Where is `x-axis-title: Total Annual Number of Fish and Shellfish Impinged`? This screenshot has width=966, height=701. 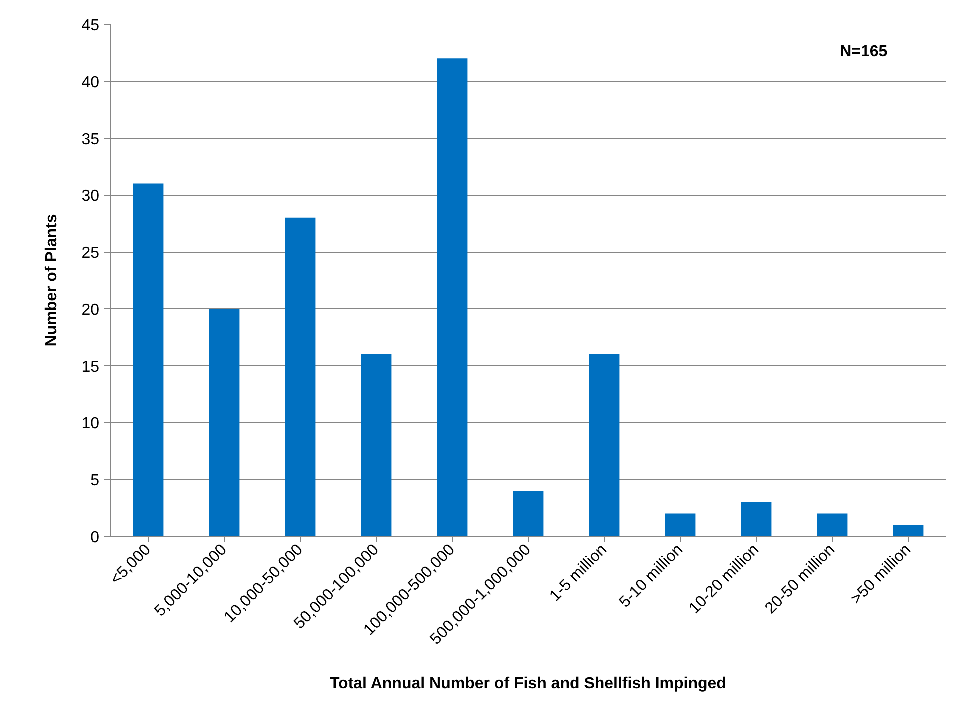
x-axis-title: Total Annual Number of Fish and Shellfish Impinged is located at coordinates (528, 683).